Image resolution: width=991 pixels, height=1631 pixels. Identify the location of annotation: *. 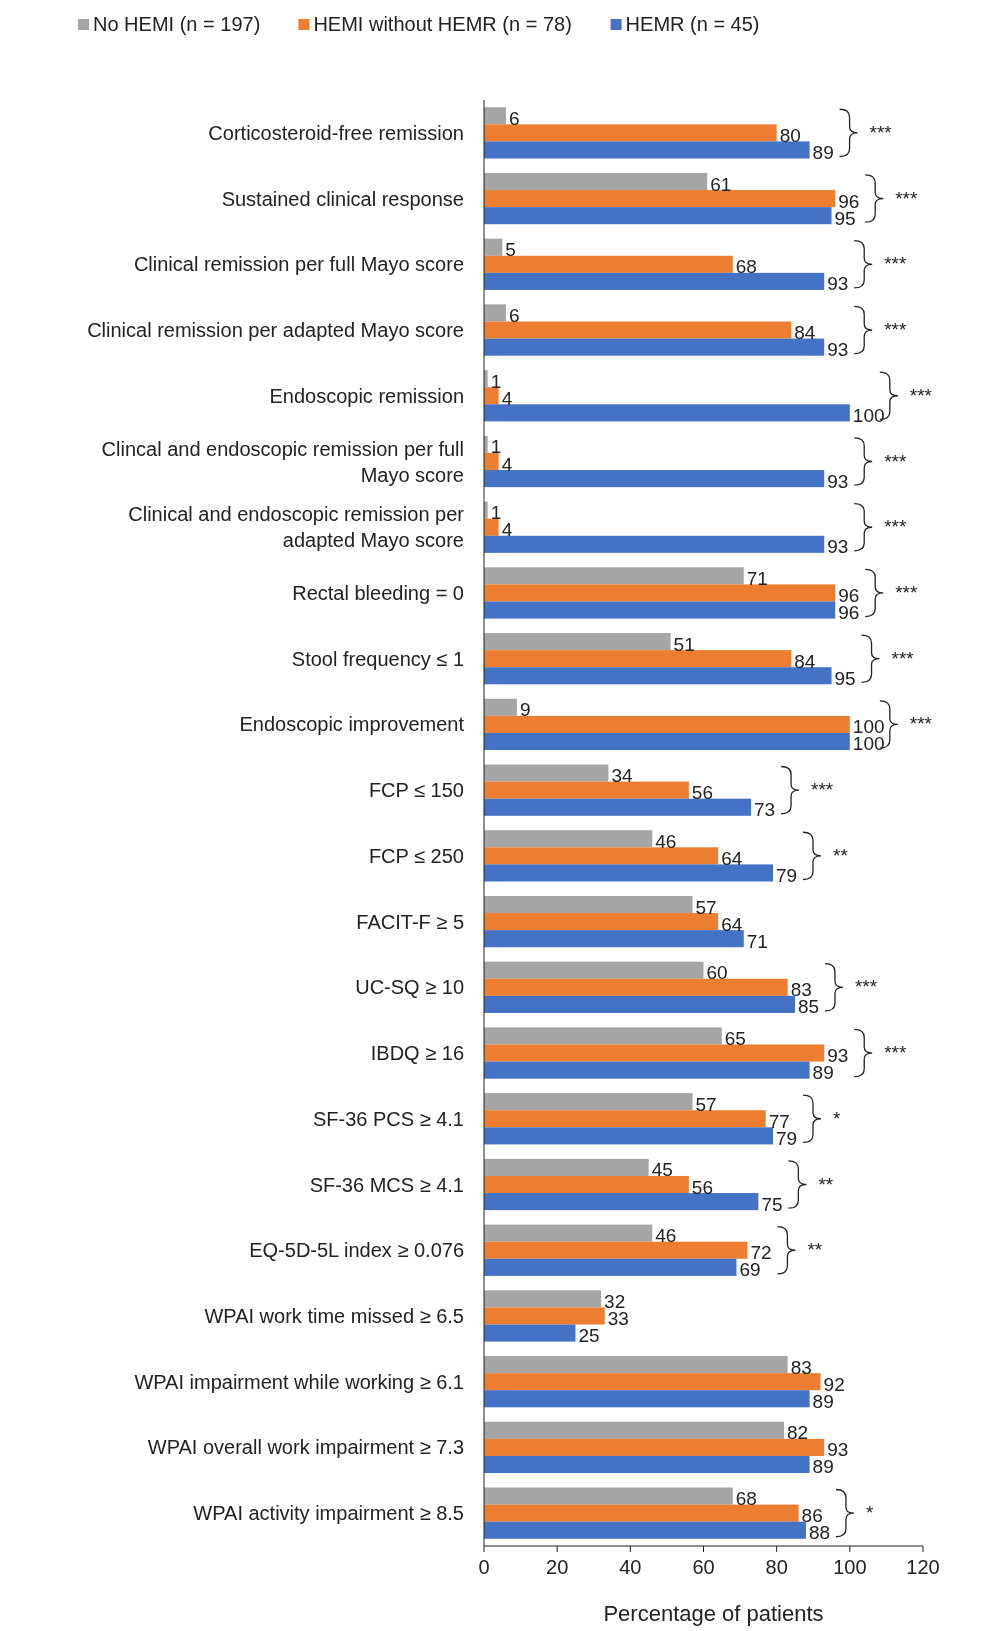
(837, 1118).